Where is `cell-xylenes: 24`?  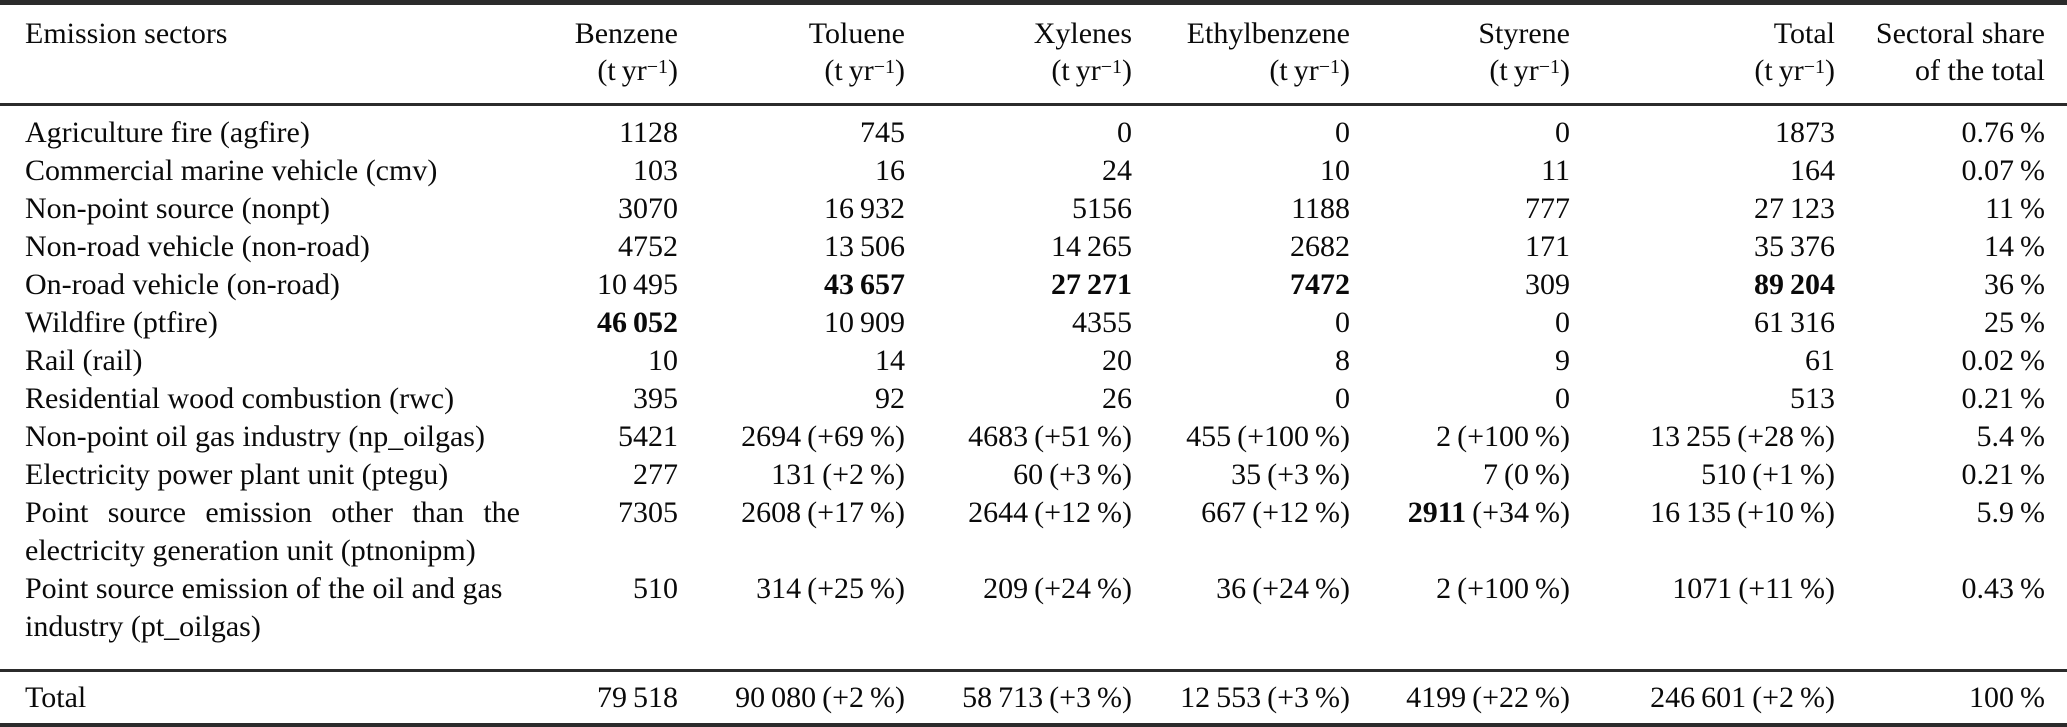 cell-xylenes: 24 is located at coordinates (1018, 171).